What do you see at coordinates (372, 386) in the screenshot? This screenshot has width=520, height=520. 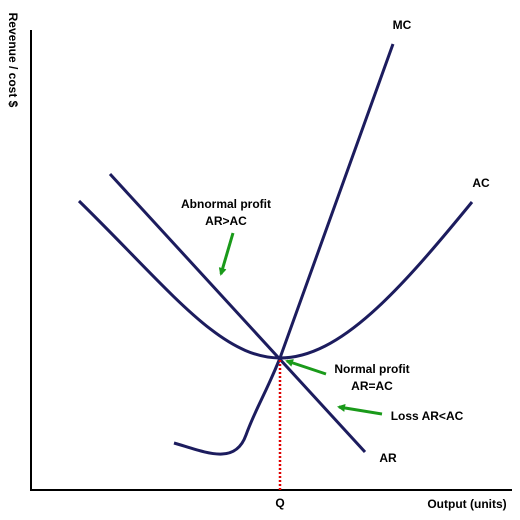 I see `annotation: AR=AC` at bounding box center [372, 386].